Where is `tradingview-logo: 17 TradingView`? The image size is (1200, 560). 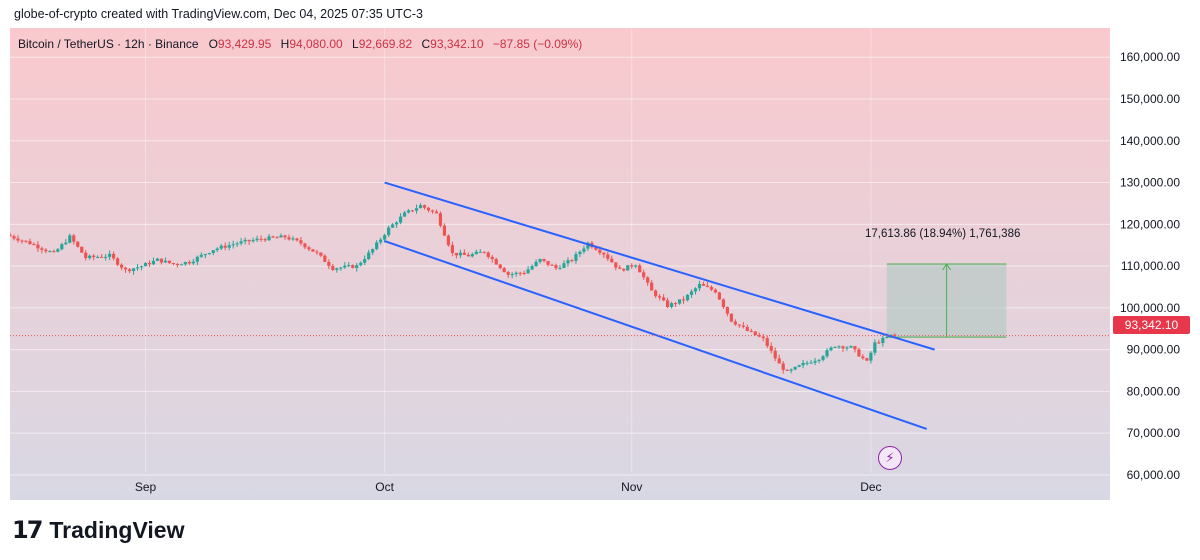
tradingview-logo: 17 TradingView is located at coordinates (98, 530).